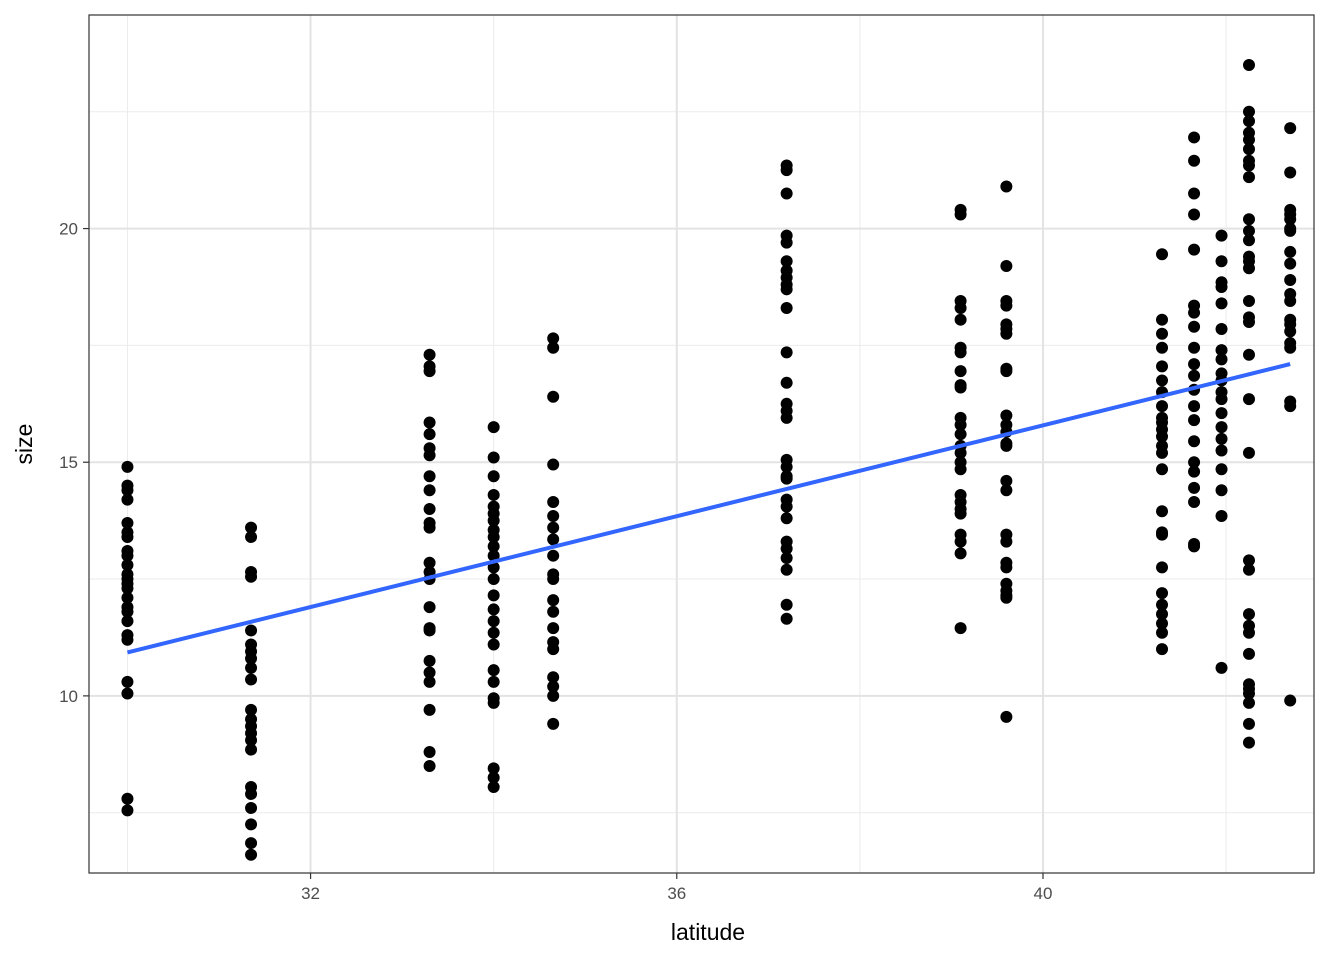 This screenshot has height=960, width=1344. I want to click on y-tick-label: 10, so click(68, 696).